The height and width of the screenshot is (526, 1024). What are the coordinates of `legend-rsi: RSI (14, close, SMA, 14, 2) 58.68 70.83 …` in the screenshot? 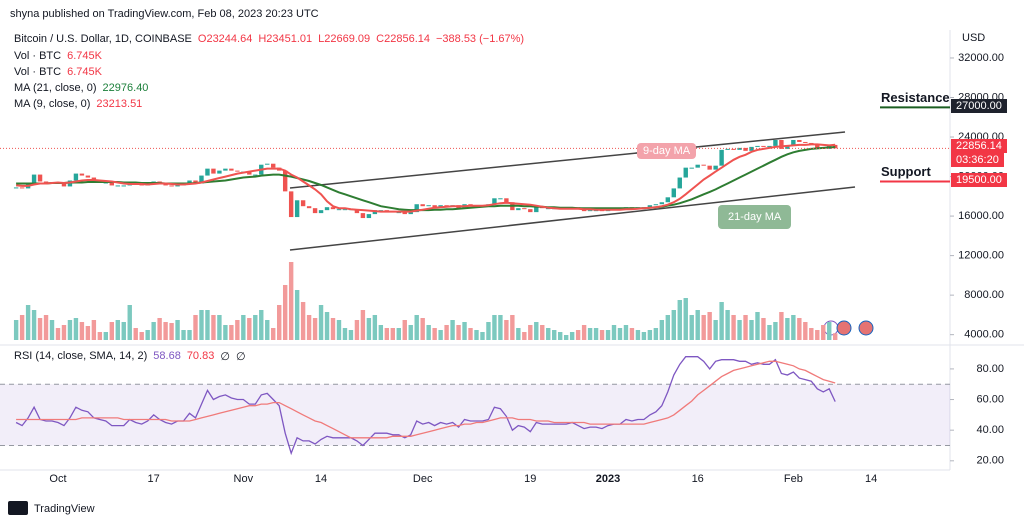 It's located at (130, 356).